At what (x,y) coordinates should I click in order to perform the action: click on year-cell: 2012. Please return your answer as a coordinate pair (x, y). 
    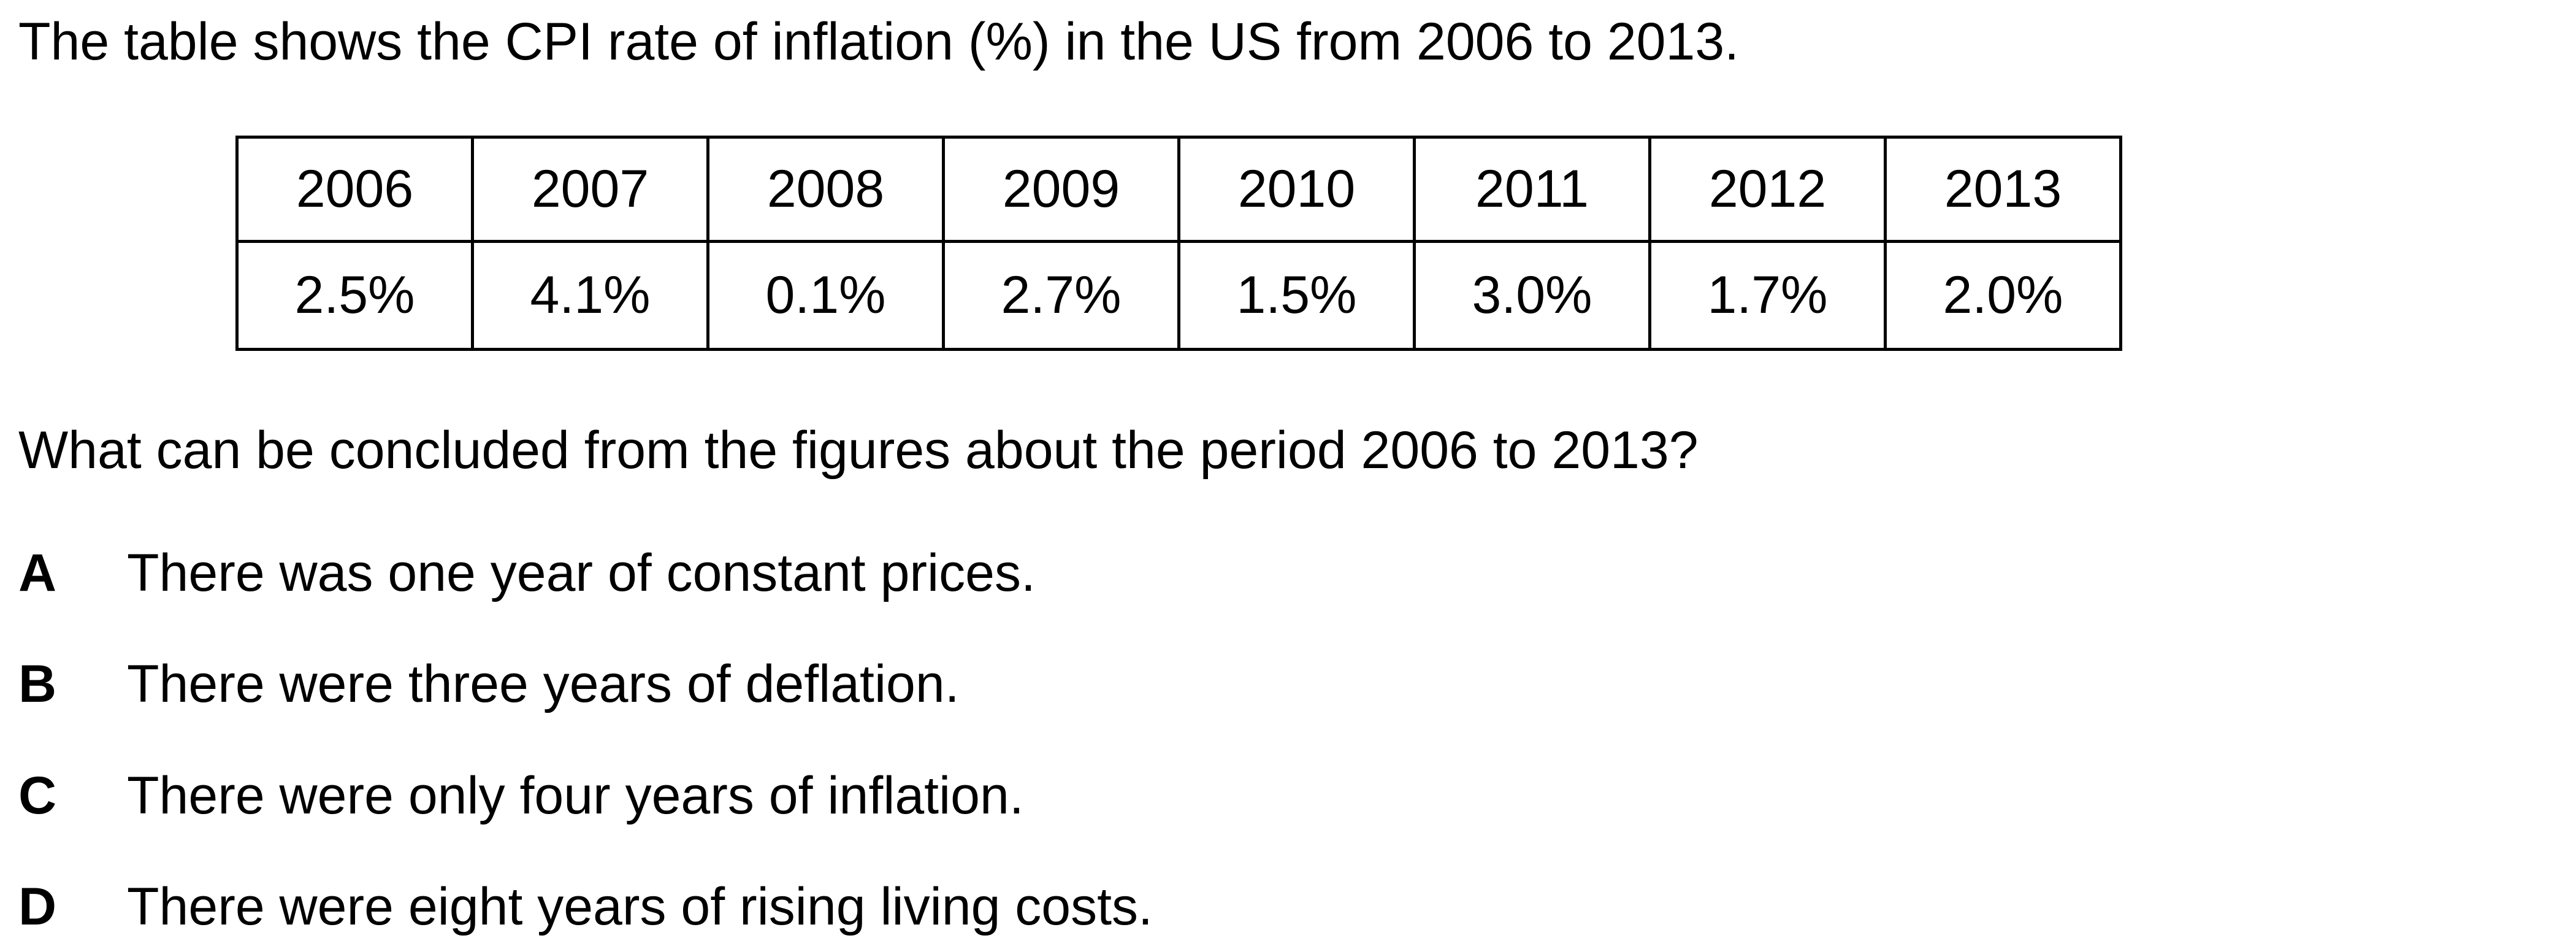
    Looking at the image, I should click on (1767, 190).